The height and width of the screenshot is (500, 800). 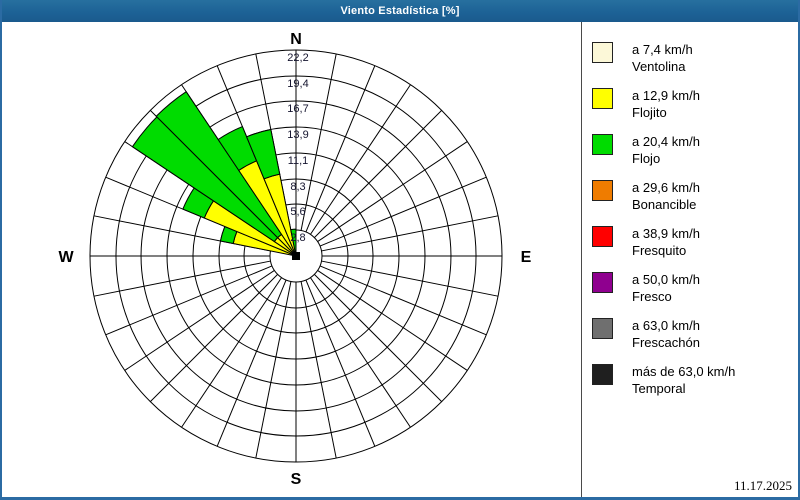 What do you see at coordinates (602, 144) in the screenshot?
I see `legend-swatch-flojo` at bounding box center [602, 144].